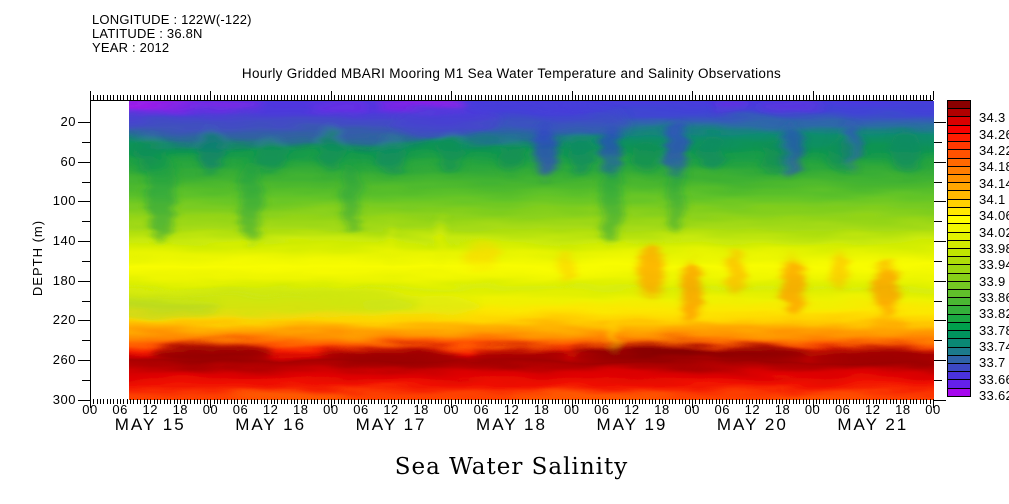 Image resolution: width=1009 pixels, height=504 pixels. Describe the element at coordinates (994, 232) in the screenshot. I see `colorbar-label: 34.02` at that location.